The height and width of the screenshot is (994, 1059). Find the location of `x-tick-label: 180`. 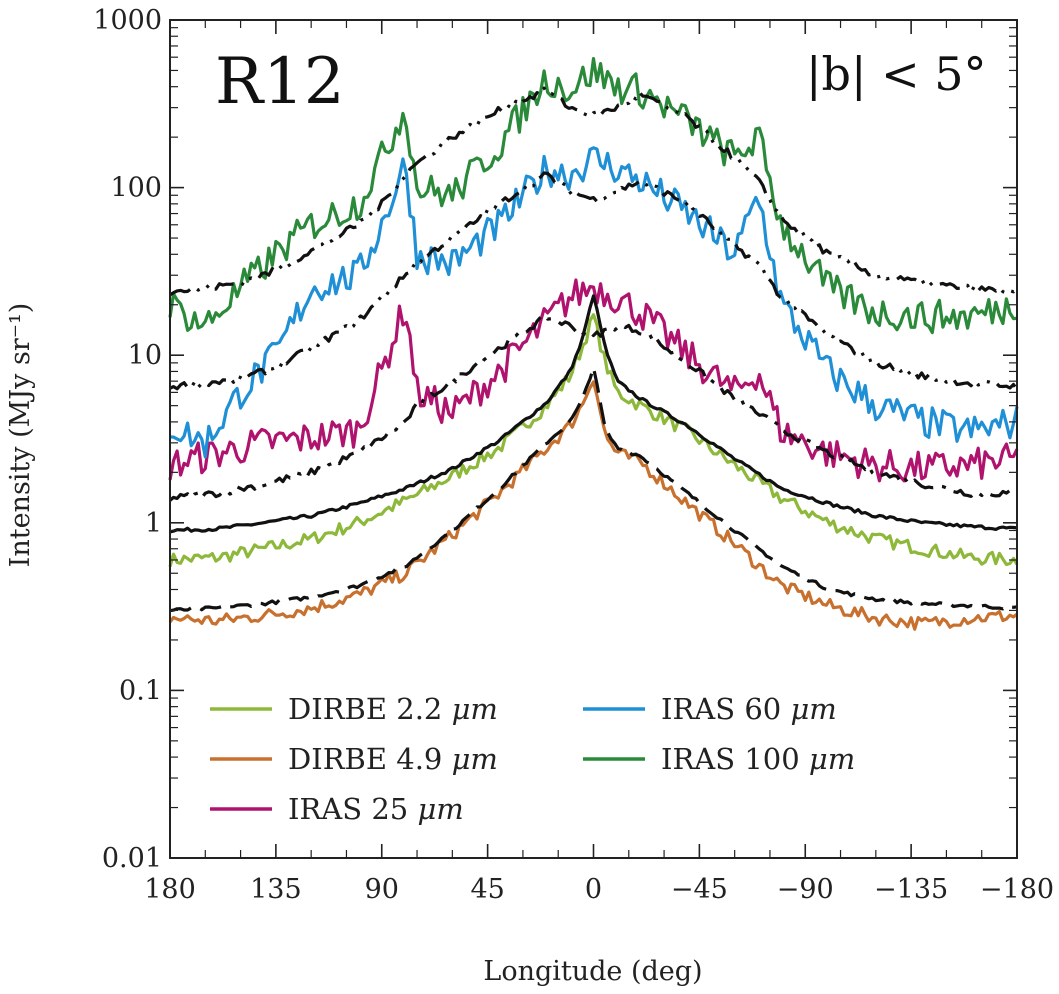

x-tick-label: 180 is located at coordinates (170, 889).